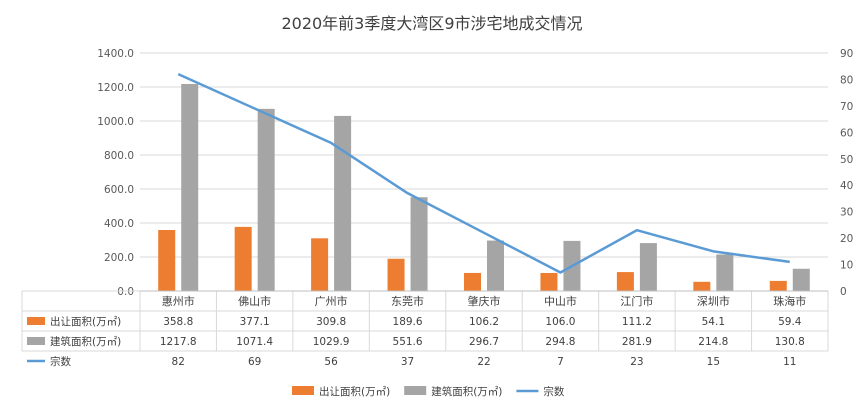 This screenshot has height=415, width=865. What do you see at coordinates (846, 160) in the screenshot?
I see `right-tick-label: 50` at bounding box center [846, 160].